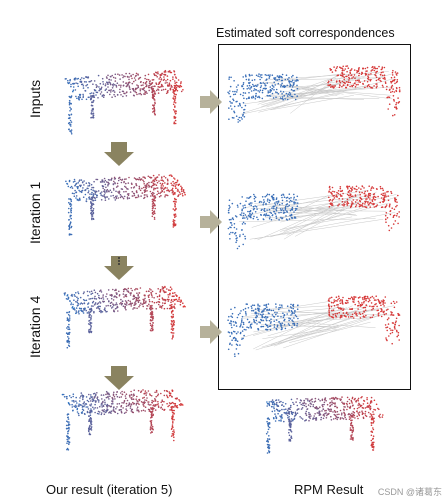 The width and height of the screenshot is (448, 504). What do you see at coordinates (314, 94) in the screenshot?
I see `correspondence-panel-inputs` at bounding box center [314, 94].